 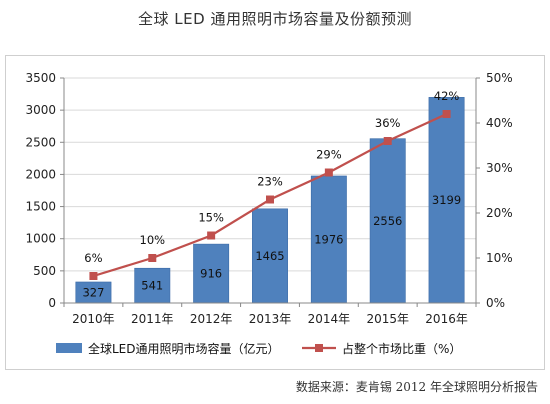 What do you see at coordinates (52, 303) in the screenshot?
I see `y-tick-label: 0` at bounding box center [52, 303].